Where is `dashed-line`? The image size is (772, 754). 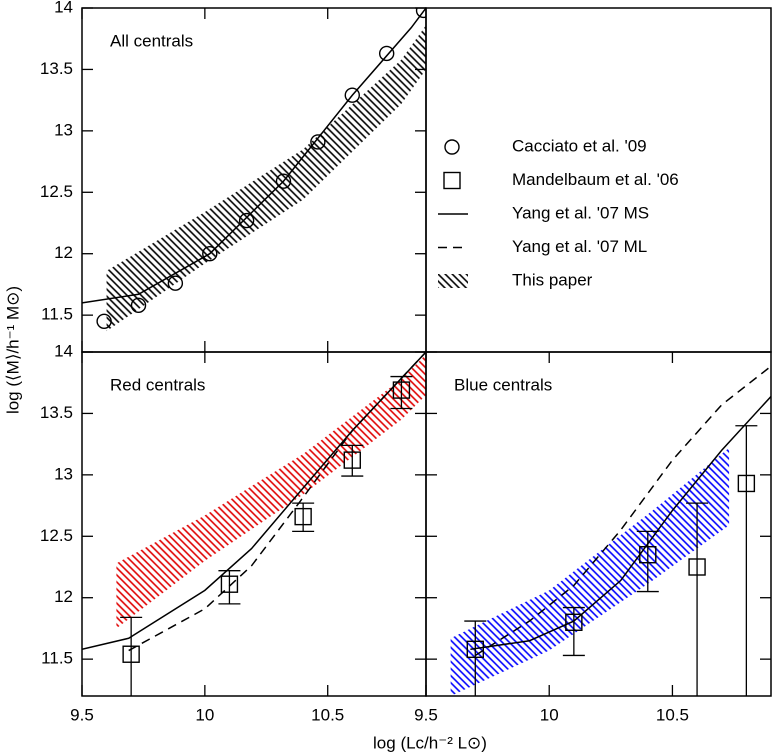
dashed-line is located at coordinates (622, 511).